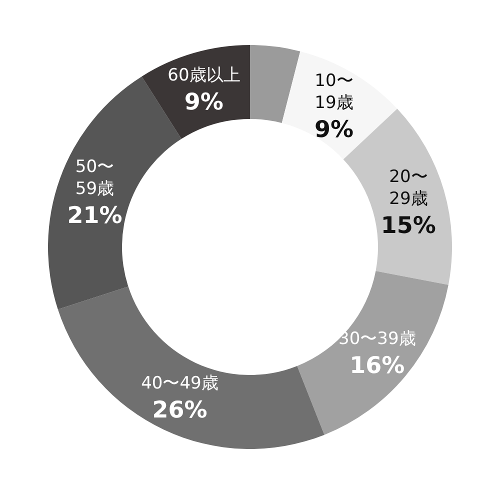 The width and height of the screenshot is (500, 500). Describe the element at coordinates (179, 383) in the screenshot. I see `slice-label: 40〜49歳` at that location.